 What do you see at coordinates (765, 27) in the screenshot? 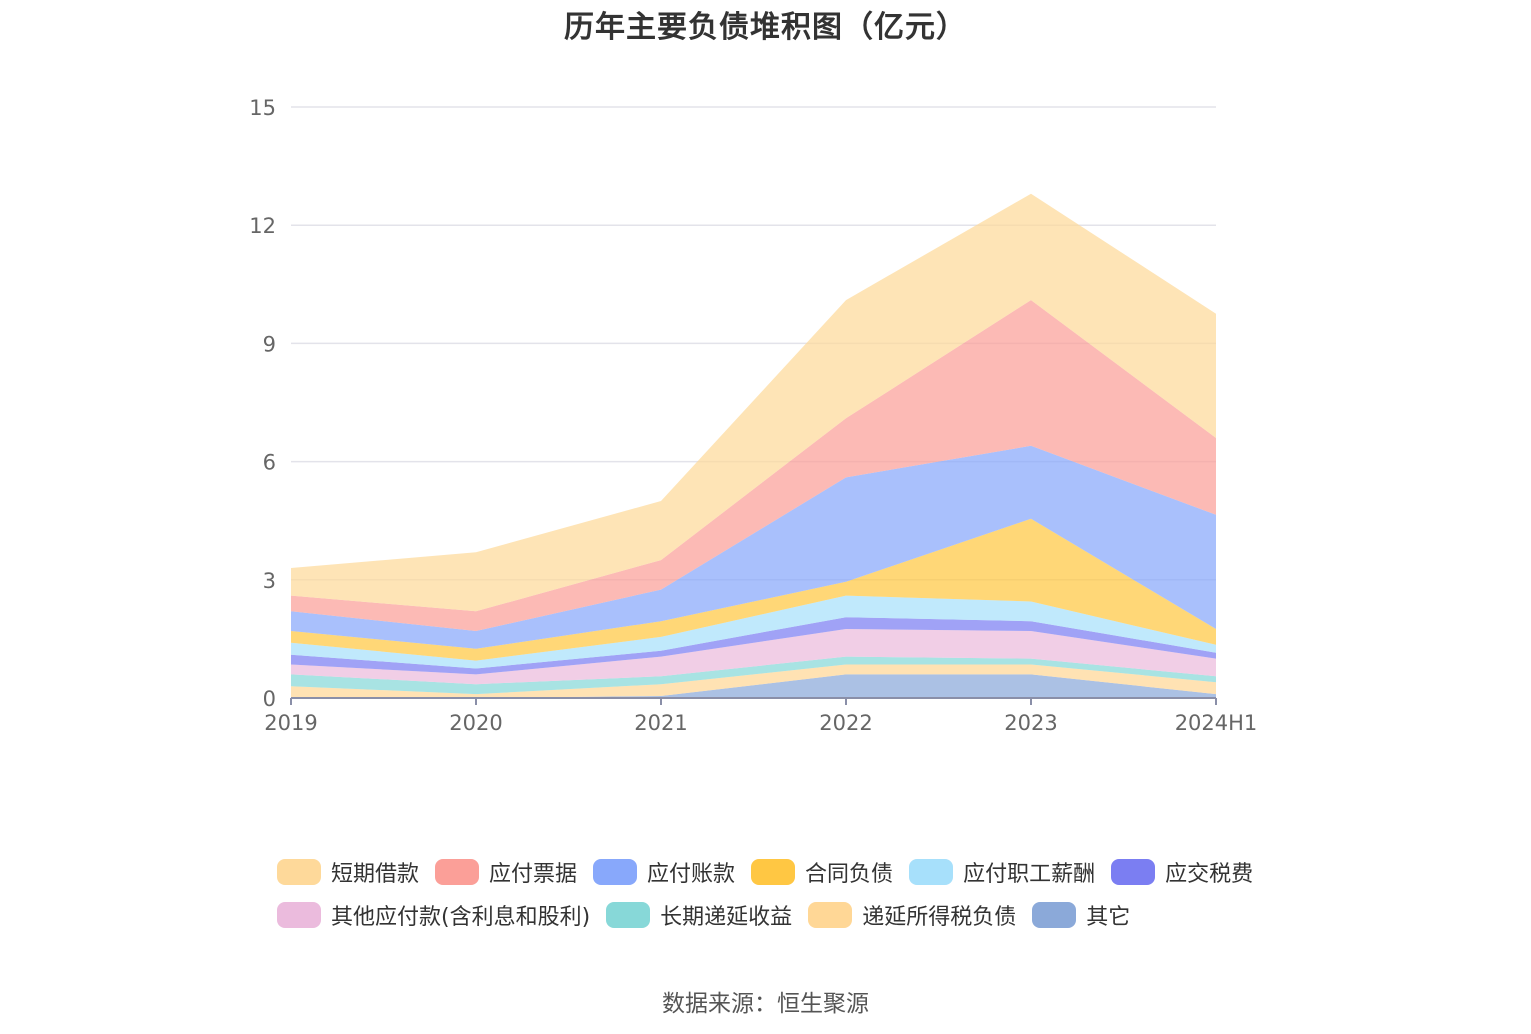
I see `chart-title: 历年主要负债堆积图（亿元）` at bounding box center [765, 27].